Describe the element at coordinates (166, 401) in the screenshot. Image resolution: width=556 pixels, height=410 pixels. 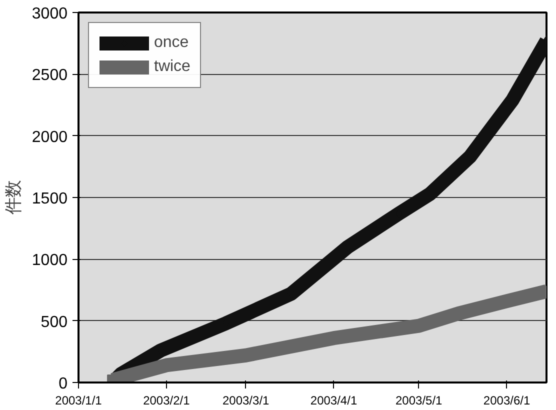
I see `x-tick-label: 2003/2/1` at that location.